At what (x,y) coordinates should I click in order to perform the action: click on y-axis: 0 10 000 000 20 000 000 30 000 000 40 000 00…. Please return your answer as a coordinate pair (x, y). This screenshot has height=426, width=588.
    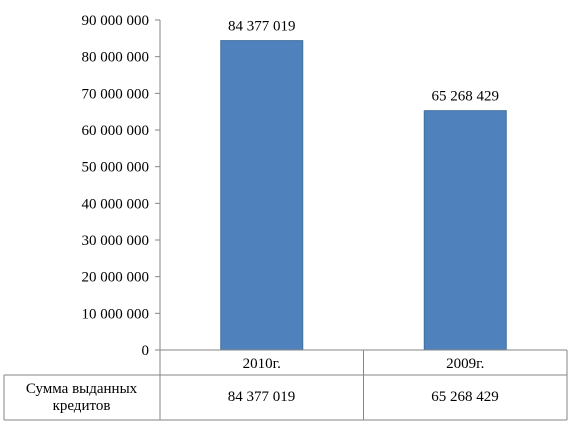
    Looking at the image, I should click on (121, 186).